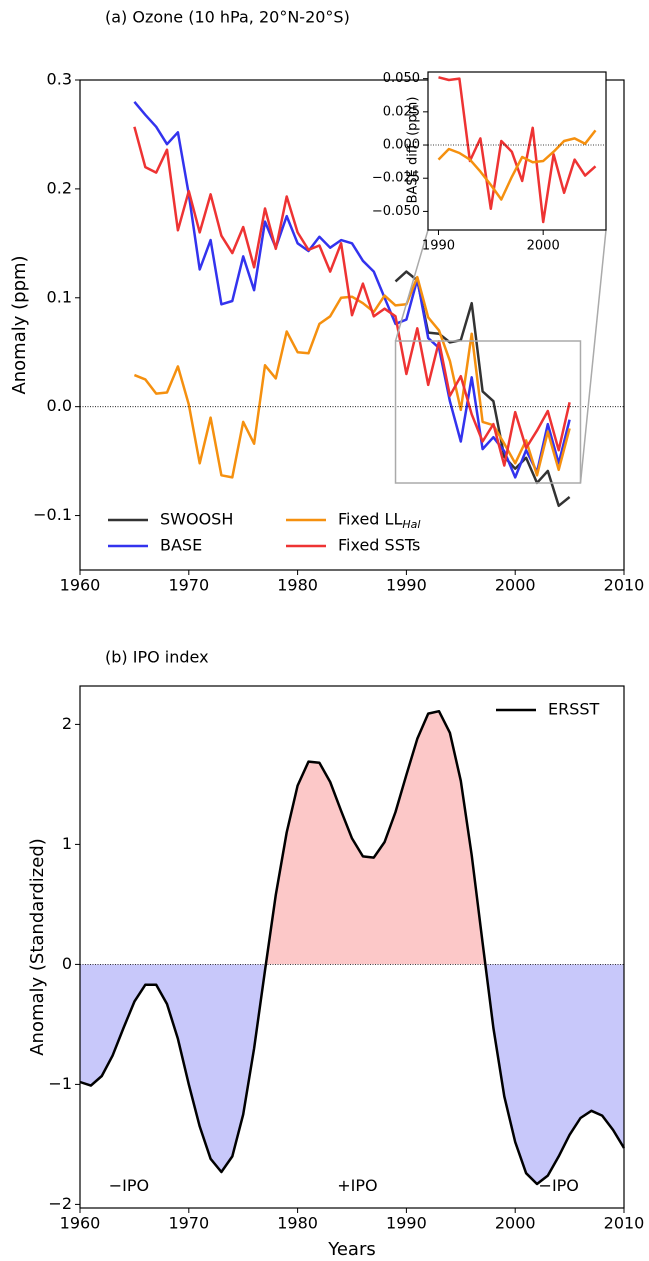 This screenshot has height=1261, width=649. What do you see at coordinates (401, 145) in the screenshot?
I see `y-tick-label: 0.000` at bounding box center [401, 145].